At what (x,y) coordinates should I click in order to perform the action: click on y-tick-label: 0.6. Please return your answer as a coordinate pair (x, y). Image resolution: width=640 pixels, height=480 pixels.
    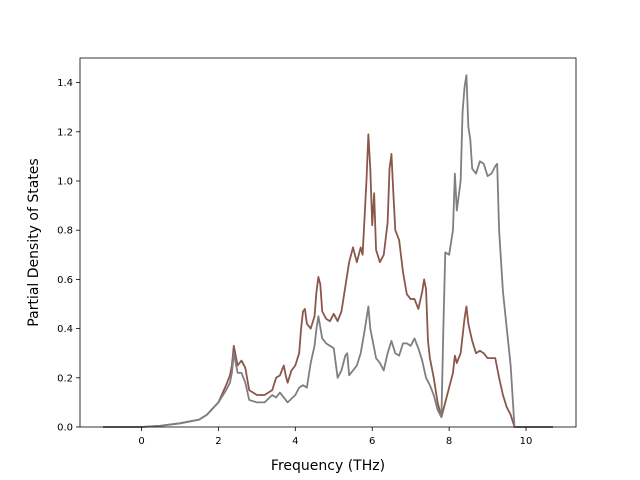
    Looking at the image, I should click on (65, 280).